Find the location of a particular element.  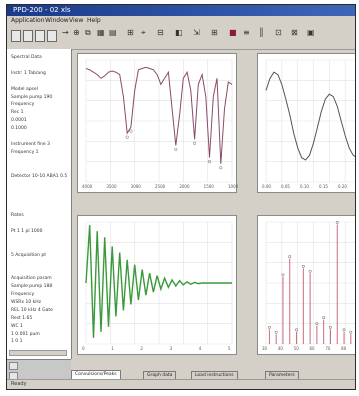

parameter-line: Sample pump 188 is located at coordinates (31, 286).